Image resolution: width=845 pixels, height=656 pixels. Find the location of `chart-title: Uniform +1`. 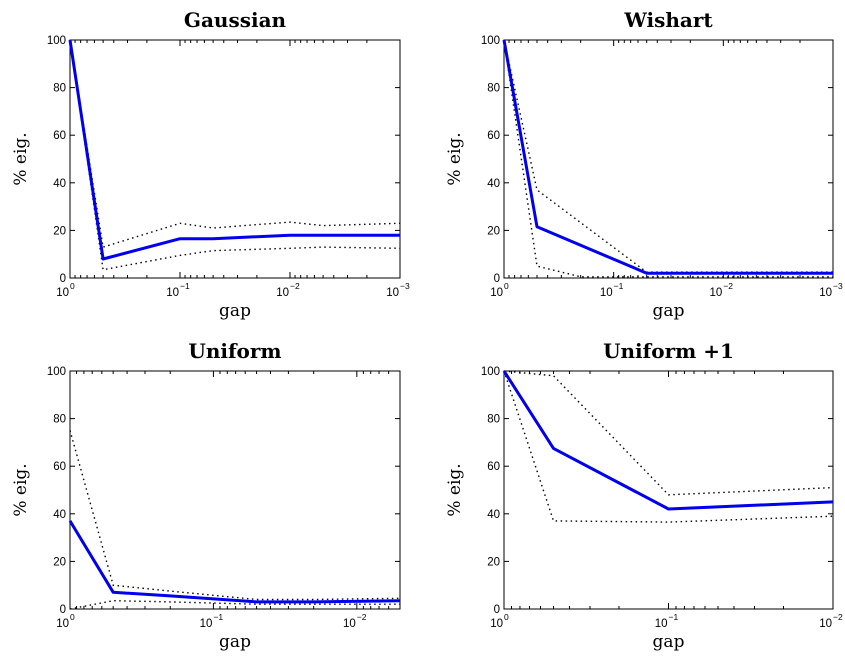

chart-title: Uniform +1 is located at coordinates (668, 351).